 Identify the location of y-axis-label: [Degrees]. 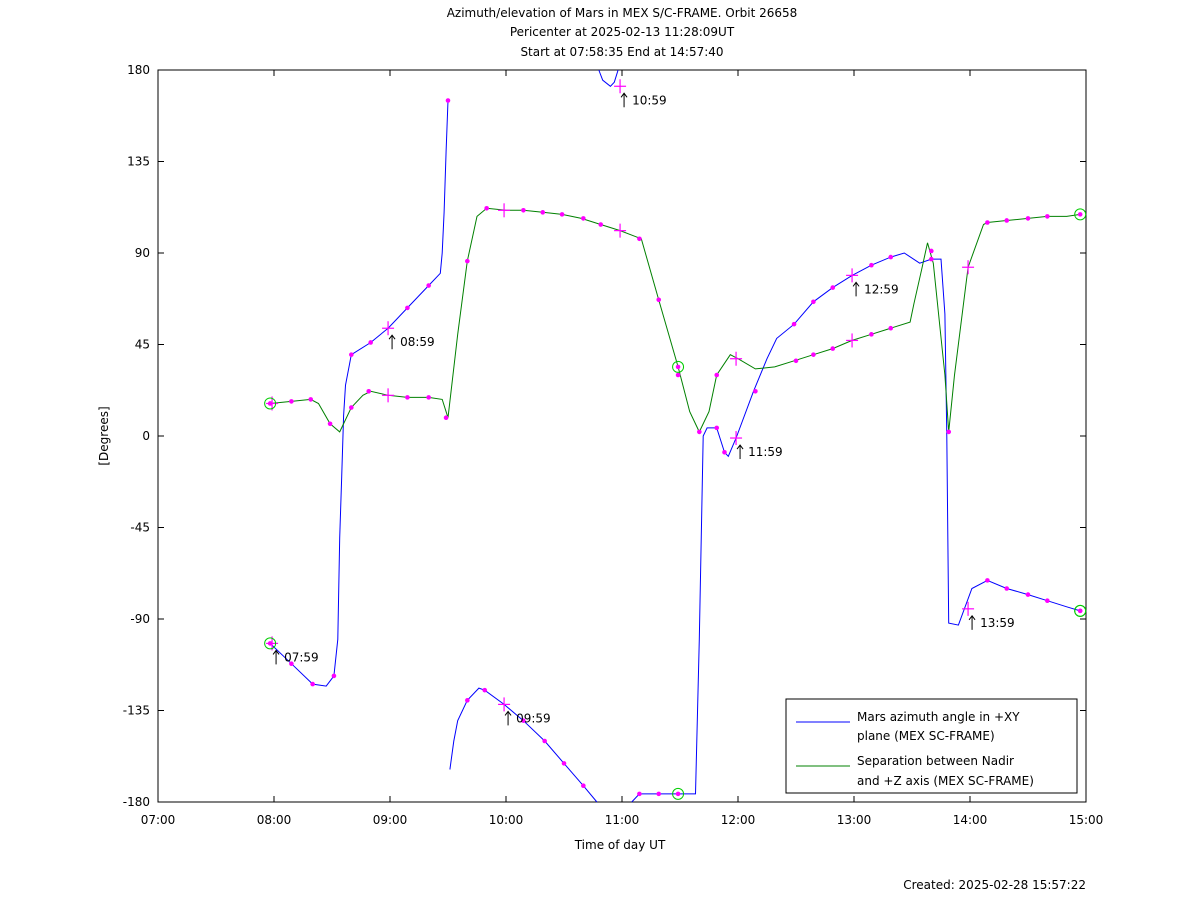
(104, 435).